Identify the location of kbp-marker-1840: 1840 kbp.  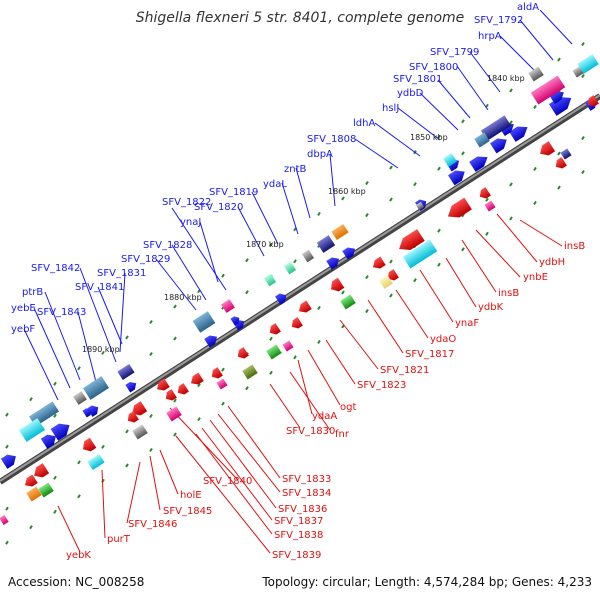
(506, 78).